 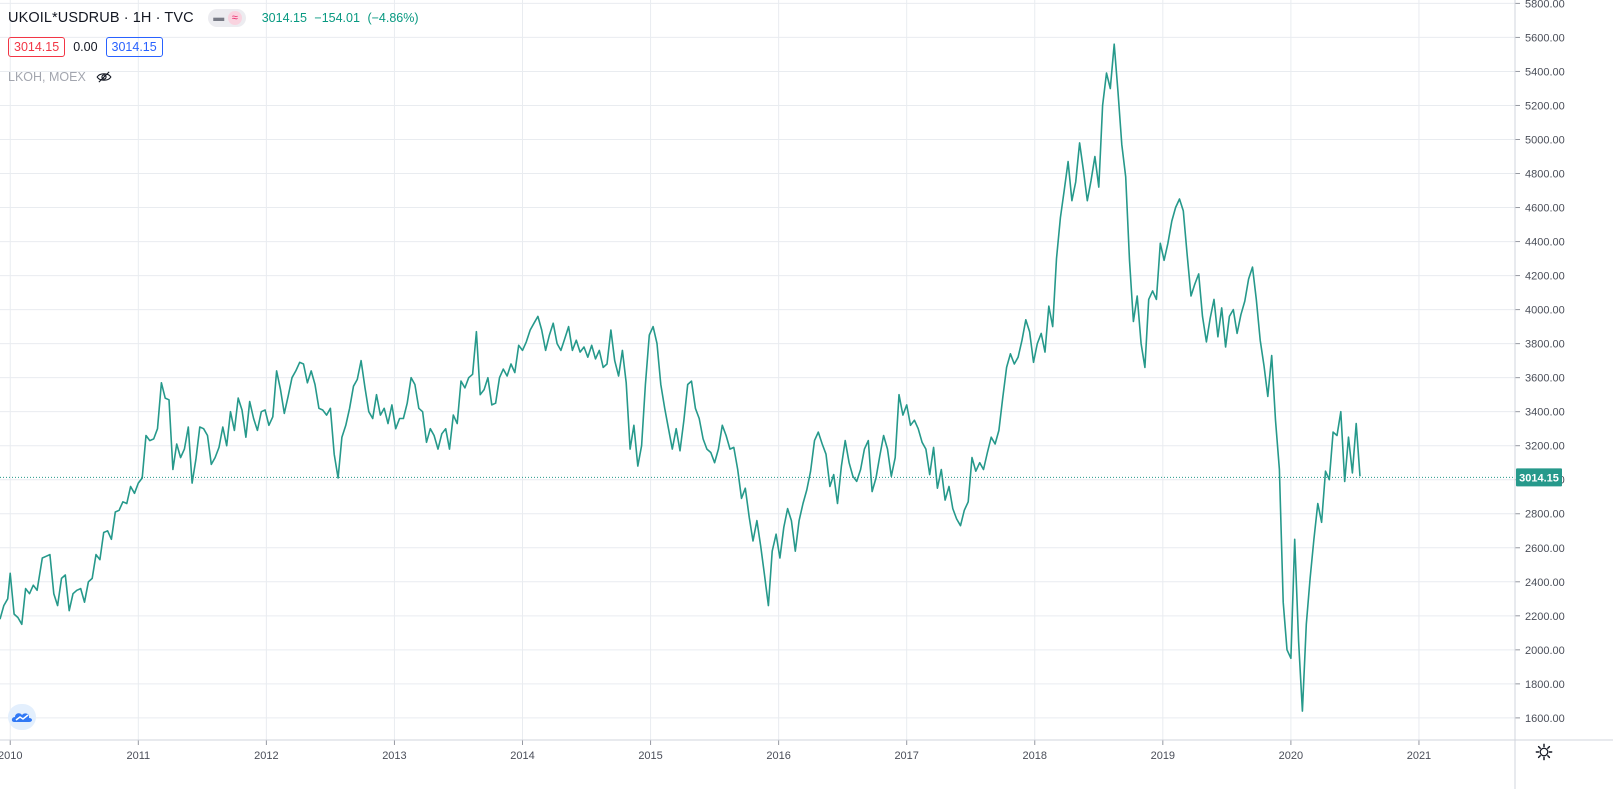 What do you see at coordinates (104, 77) in the screenshot?
I see `eye-hidden-icon` at bounding box center [104, 77].